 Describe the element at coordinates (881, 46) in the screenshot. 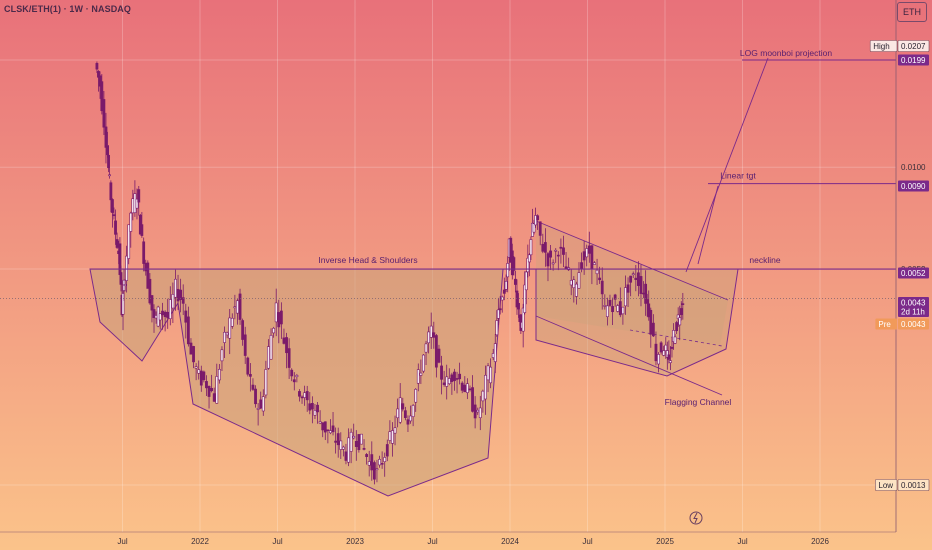

I see `price-tag-label: High` at that location.